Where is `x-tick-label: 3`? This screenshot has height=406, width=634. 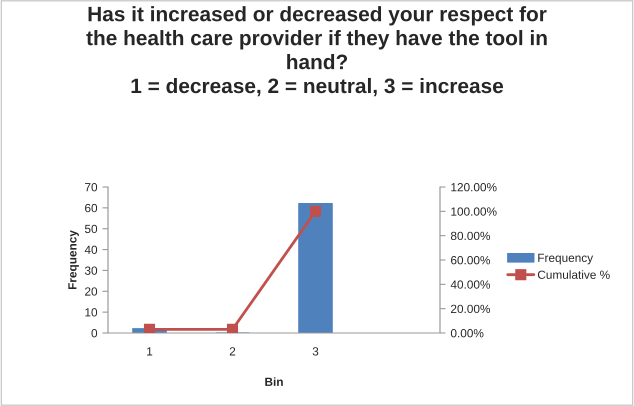
x-tick-label: 3 is located at coordinates (315, 351).